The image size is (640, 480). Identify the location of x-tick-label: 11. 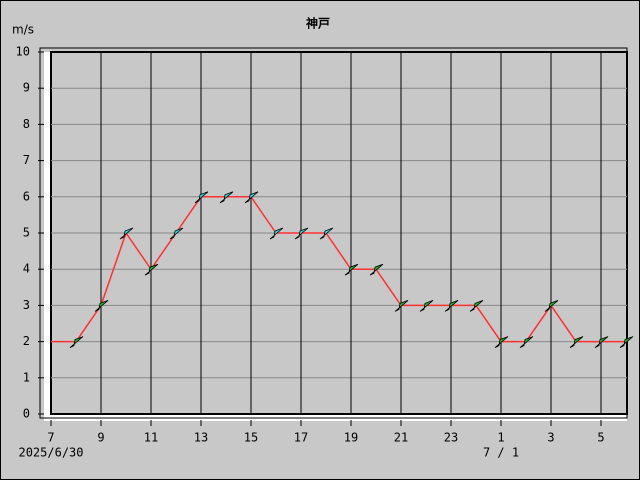
(151, 438).